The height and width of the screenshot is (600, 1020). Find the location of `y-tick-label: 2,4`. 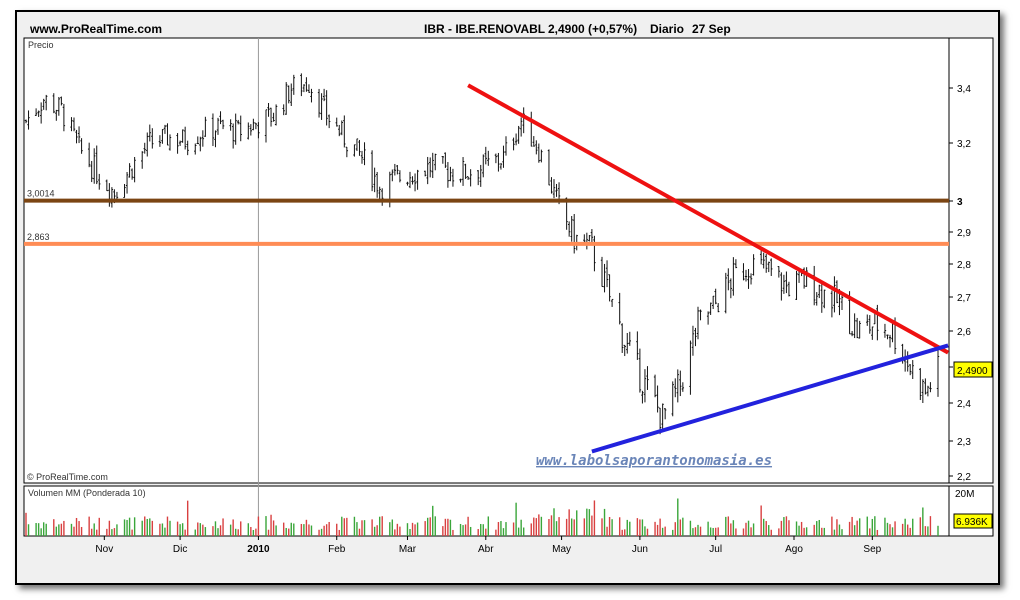

y-tick-label: 2,4 is located at coordinates (964, 404).